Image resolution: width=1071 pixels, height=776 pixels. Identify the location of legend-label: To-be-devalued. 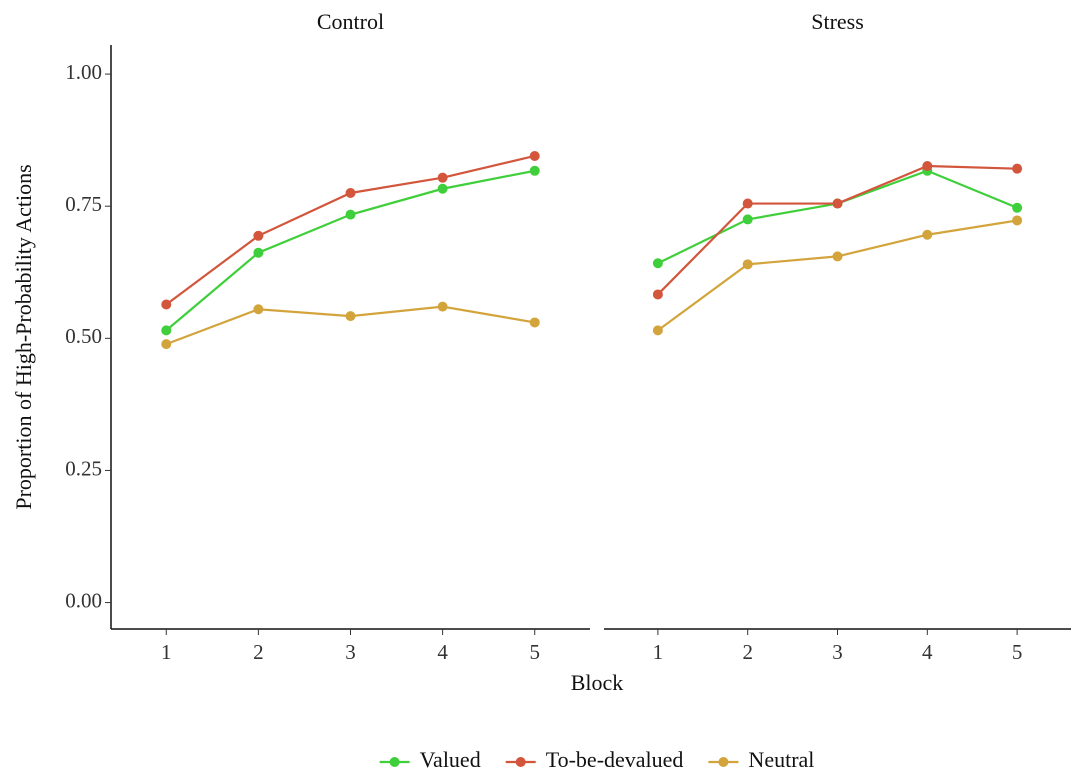
(615, 759).